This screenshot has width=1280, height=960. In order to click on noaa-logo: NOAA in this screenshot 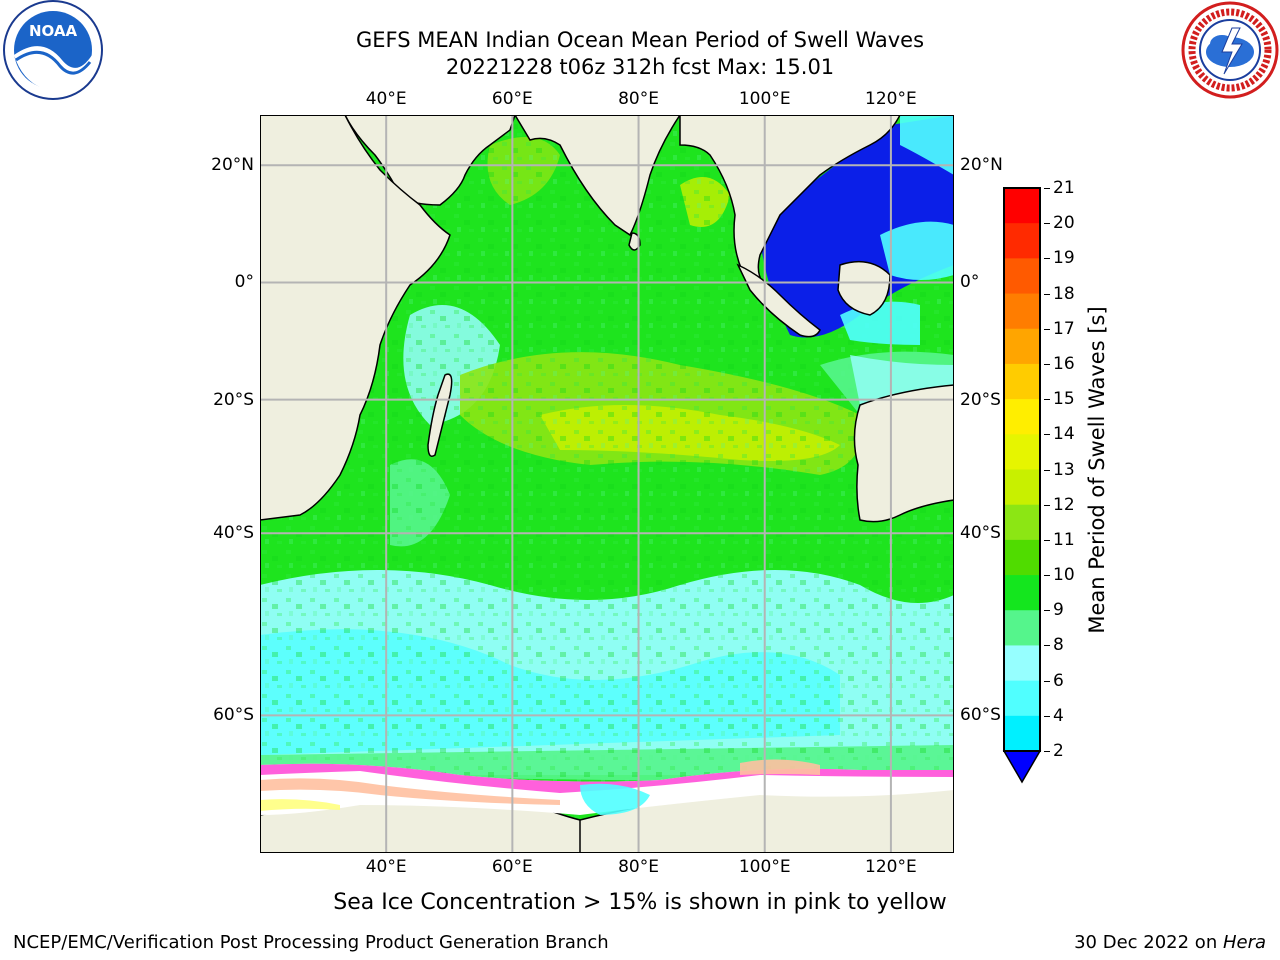, I will do `click(53, 51)`.